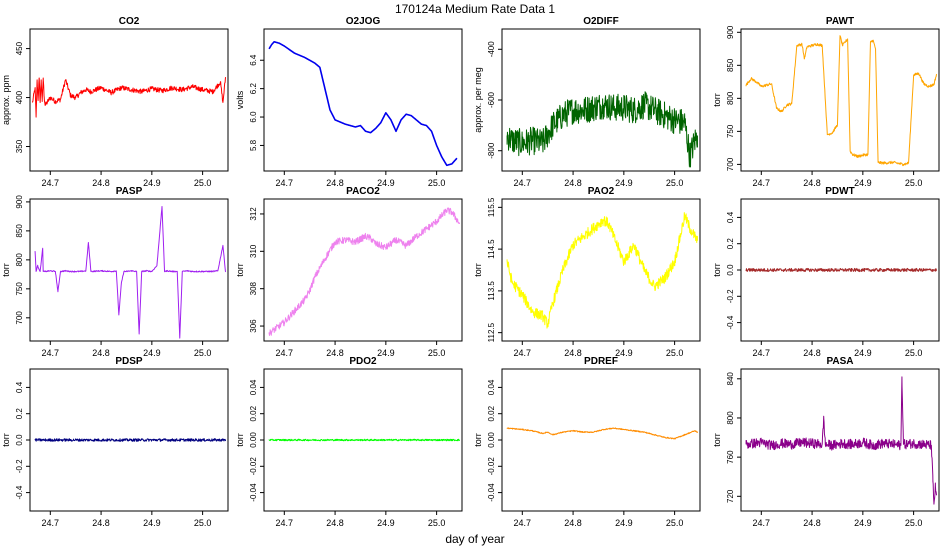 Image resolution: width=950 pixels, height=555 pixels. I want to click on panel-title-co2: CO2, so click(129, 21).